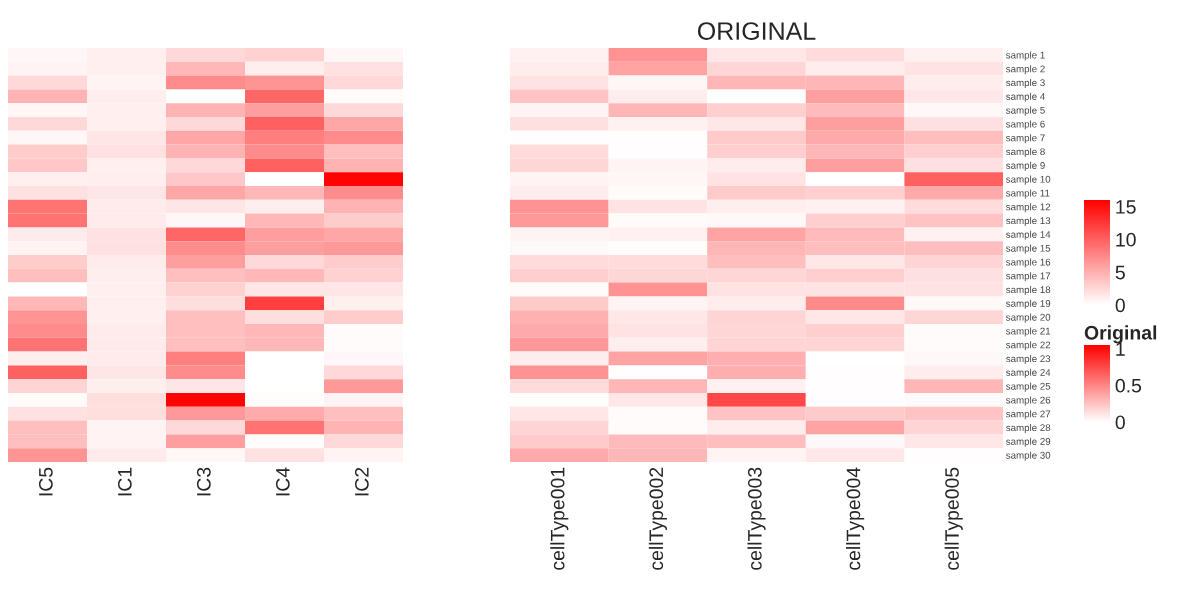  What do you see at coordinates (1120, 334) in the screenshot?
I see `color-bar-title: Original` at bounding box center [1120, 334].